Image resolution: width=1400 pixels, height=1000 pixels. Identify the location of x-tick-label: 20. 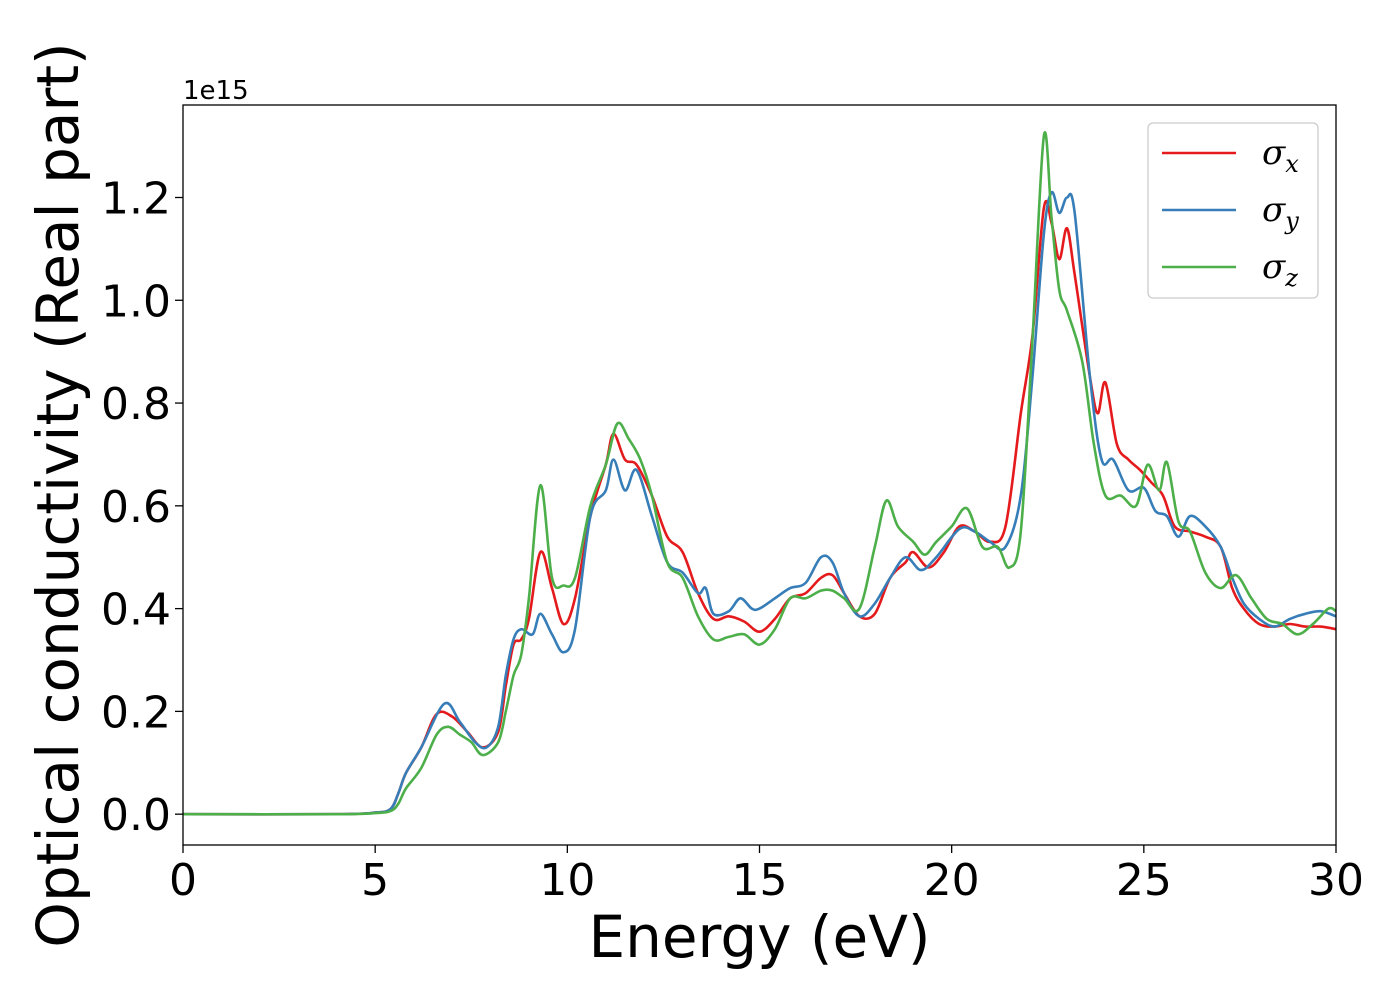
(952, 880).